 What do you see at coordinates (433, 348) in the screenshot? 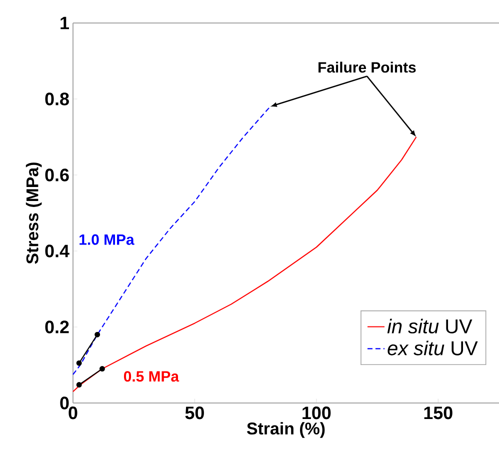
I see `legend-label: ex situ UV` at bounding box center [433, 348].